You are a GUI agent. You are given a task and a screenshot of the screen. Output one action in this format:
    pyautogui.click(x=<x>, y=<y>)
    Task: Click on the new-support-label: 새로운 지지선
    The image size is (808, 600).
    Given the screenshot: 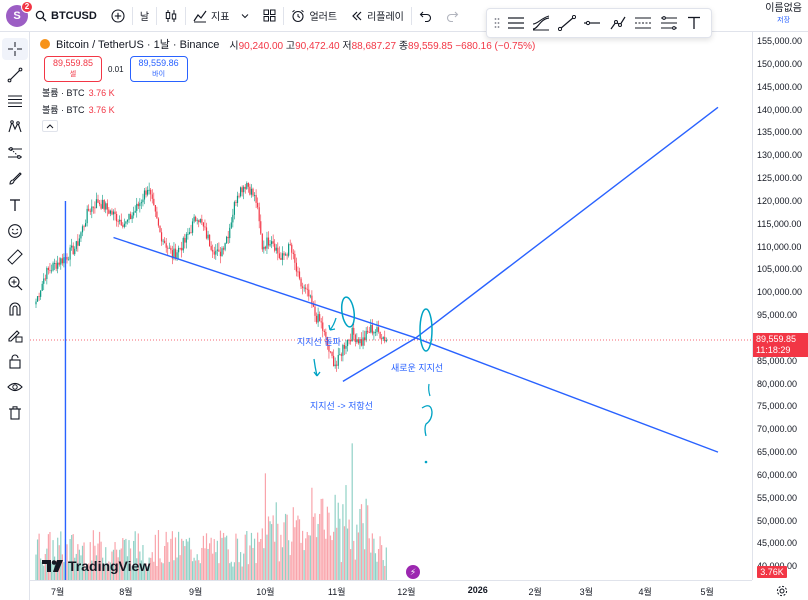 What is the action you would take?
    pyautogui.click(x=417, y=368)
    